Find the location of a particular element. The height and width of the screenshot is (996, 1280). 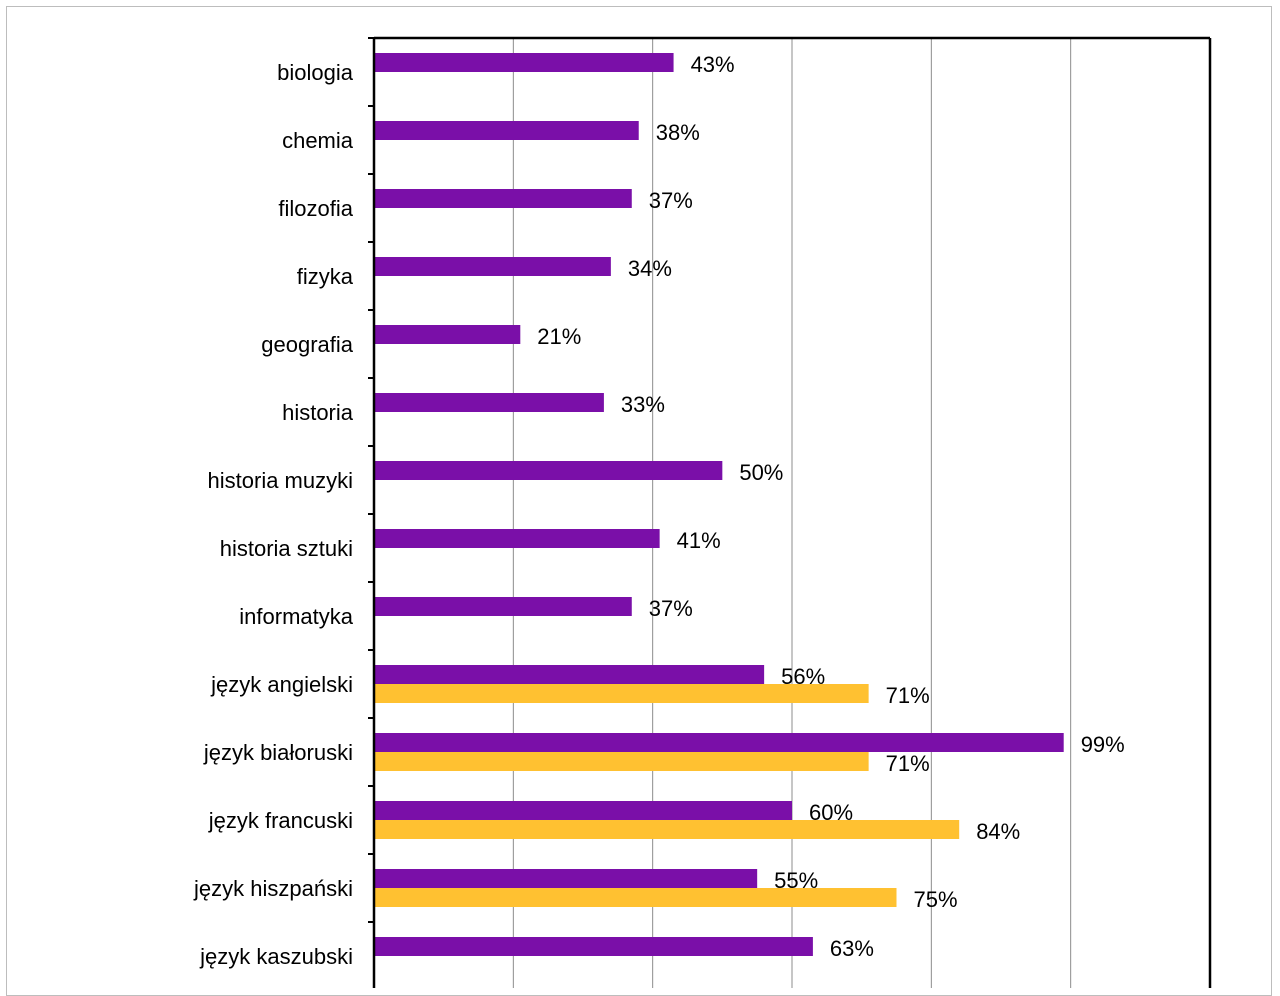

category-label: język kaszubski is located at coordinates (276, 956).